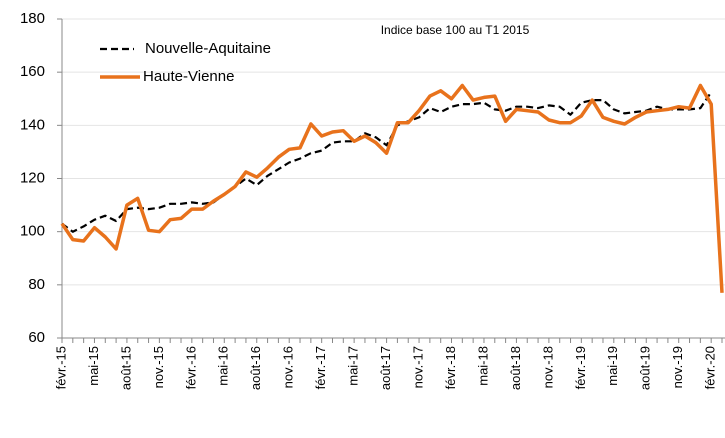 Image resolution: width=725 pixels, height=438 pixels. What do you see at coordinates (612, 366) in the screenshot?
I see `x-tick-label: mai-19` at bounding box center [612, 366].